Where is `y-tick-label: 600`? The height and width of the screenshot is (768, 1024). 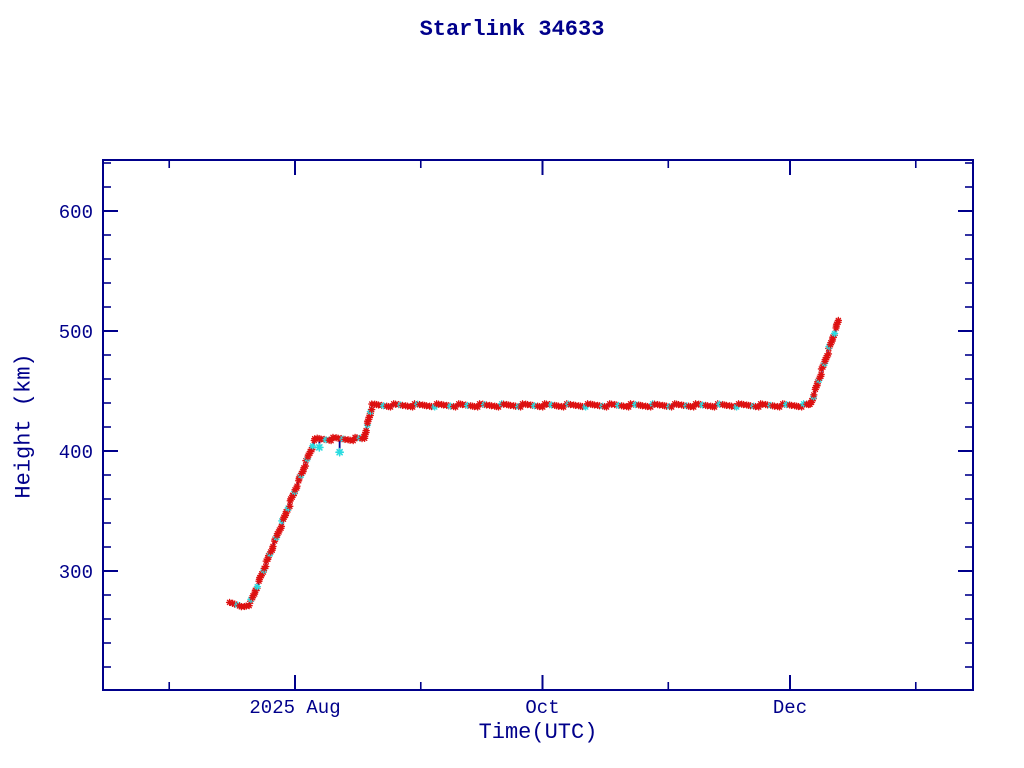 y-tick-label: 600 is located at coordinates (76, 213).